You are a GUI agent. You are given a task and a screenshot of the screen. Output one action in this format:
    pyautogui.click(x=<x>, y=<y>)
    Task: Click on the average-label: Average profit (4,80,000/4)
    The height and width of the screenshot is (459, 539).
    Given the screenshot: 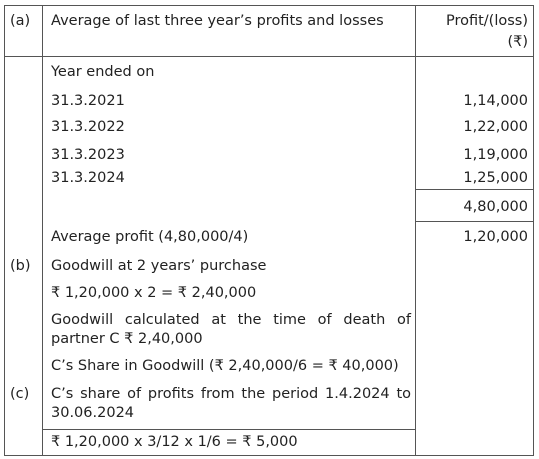 What is the action you would take?
    pyautogui.click(x=150, y=237)
    